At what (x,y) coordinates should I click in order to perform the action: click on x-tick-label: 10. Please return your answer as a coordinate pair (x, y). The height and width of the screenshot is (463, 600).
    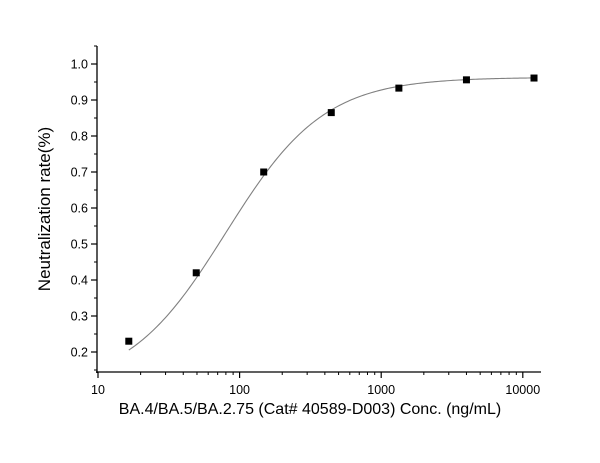
    Looking at the image, I should click on (98, 390).